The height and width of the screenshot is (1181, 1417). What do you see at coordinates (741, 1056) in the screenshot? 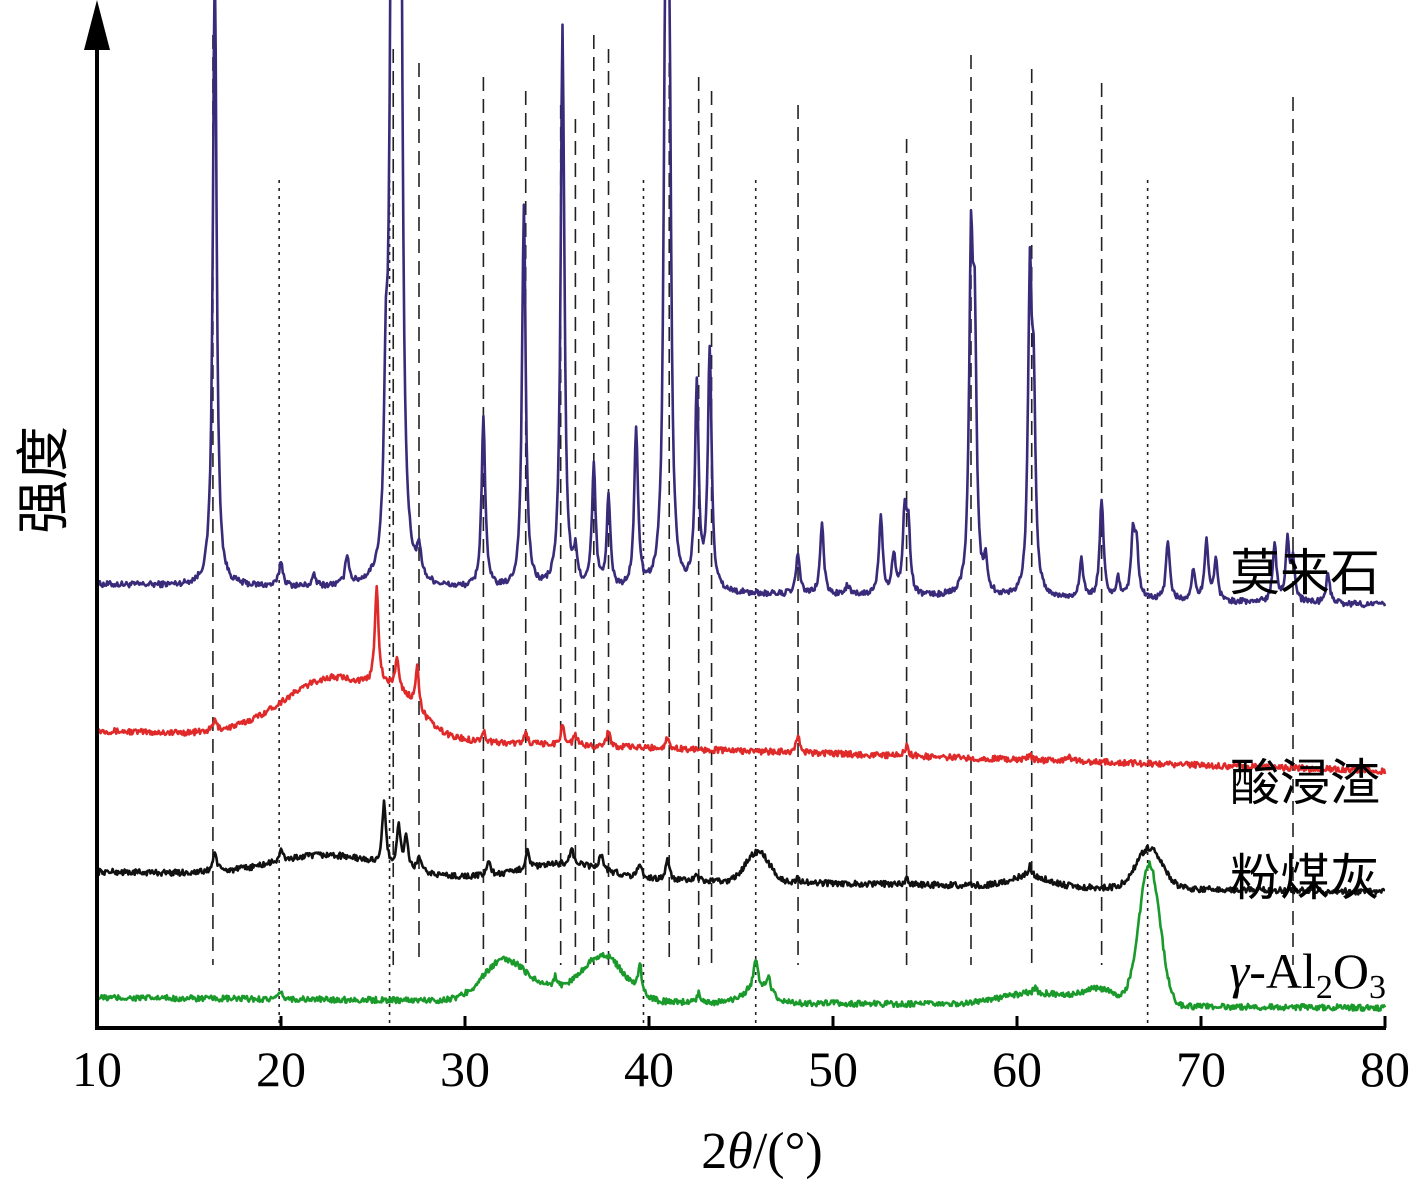
I see `x-ticks: 10 20 30 40 50 60 70 80` at bounding box center [741, 1056].